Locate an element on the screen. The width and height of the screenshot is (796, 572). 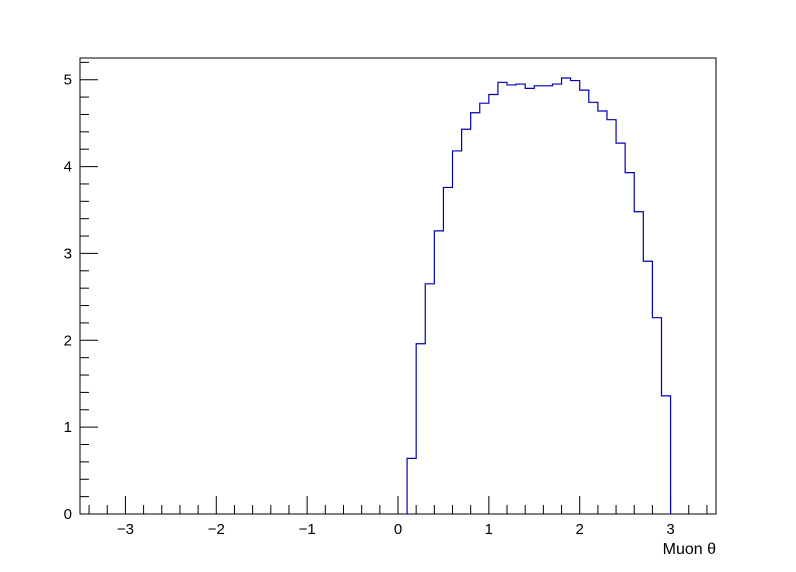
y-axis: 0 1 2 3 4 5 is located at coordinates (81, 292).